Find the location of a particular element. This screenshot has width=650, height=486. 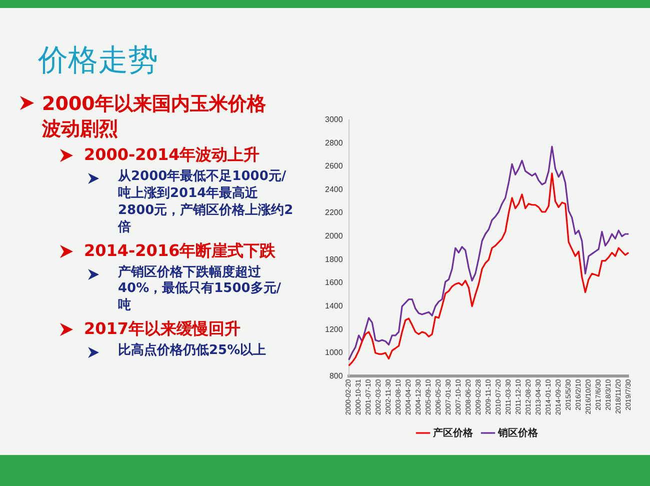

y-tick-label: 2000 is located at coordinates (334, 236).